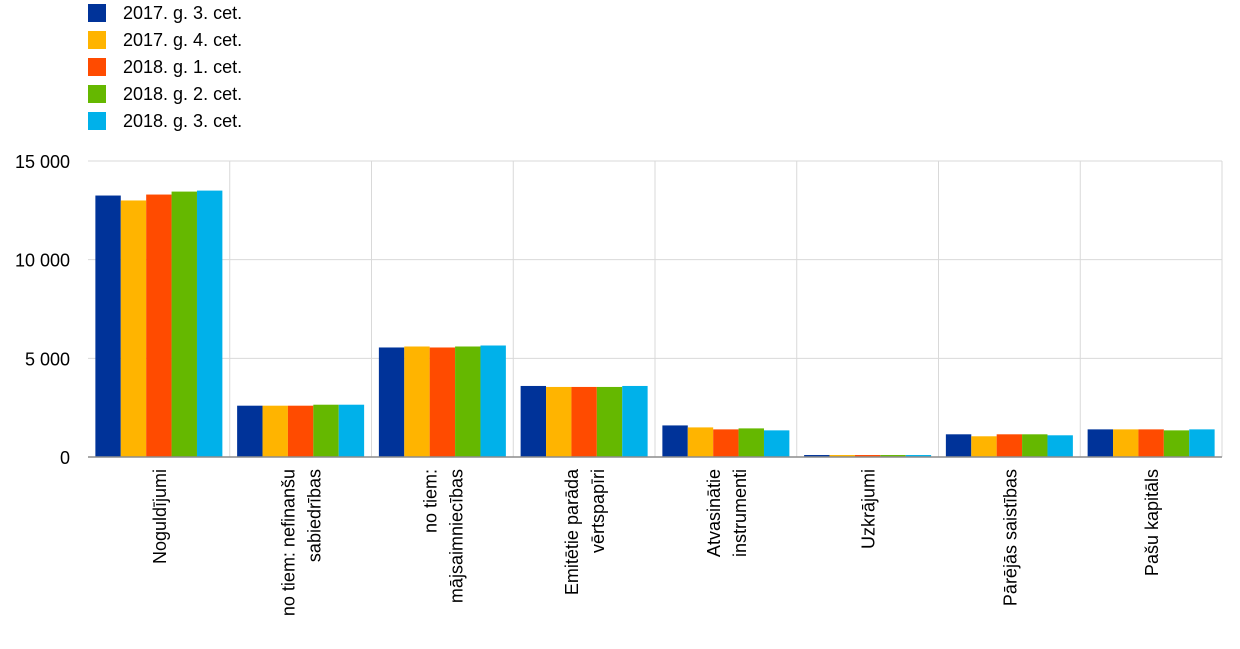 Image resolution: width=1240 pixels, height=649 pixels. I want to click on y-tick-label: 0, so click(65, 458).